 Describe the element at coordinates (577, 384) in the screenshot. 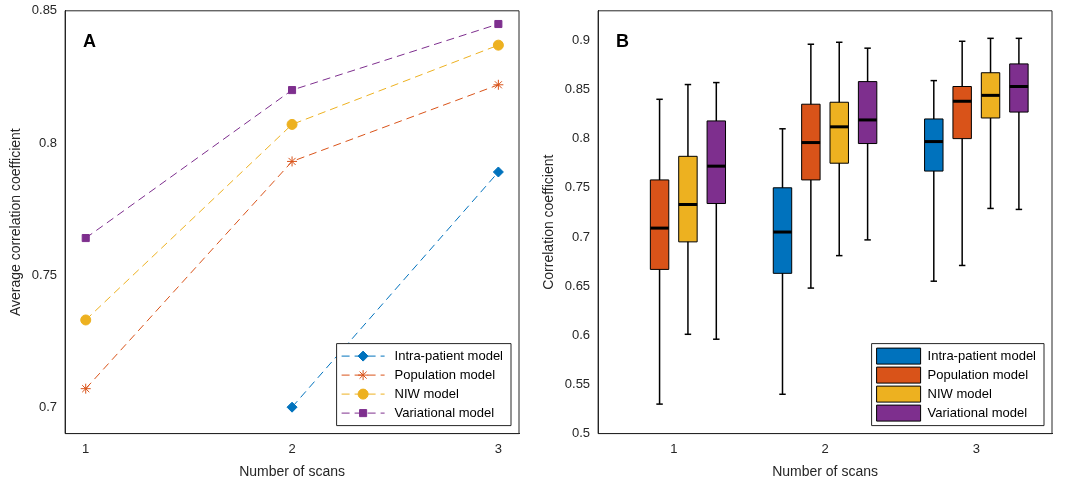

I see `y-tick-label: 0.55` at that location.